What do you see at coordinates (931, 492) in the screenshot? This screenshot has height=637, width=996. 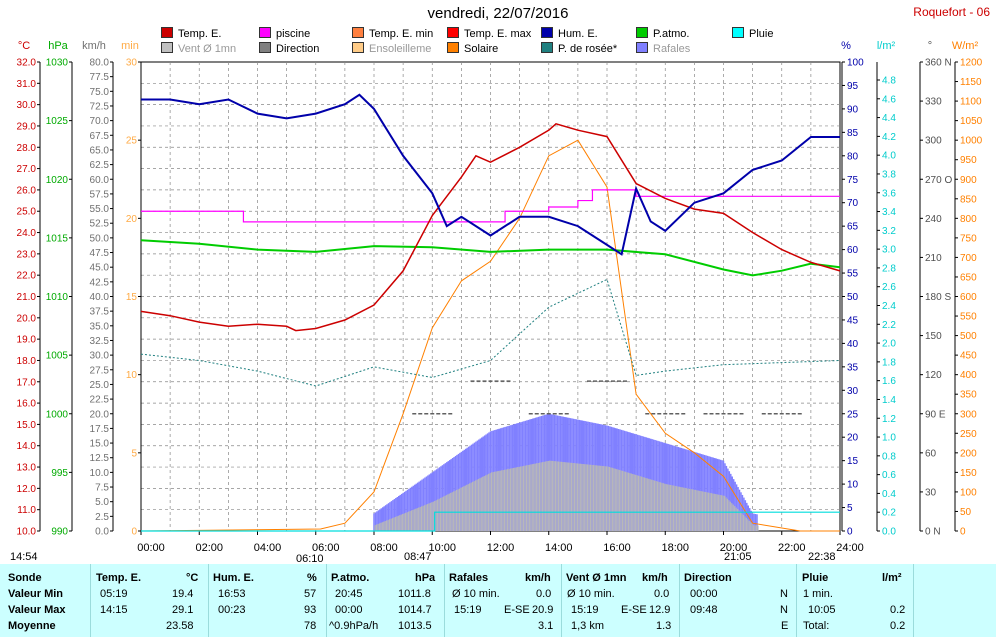 I see `deg-axis-tick-label: 30` at bounding box center [931, 492].